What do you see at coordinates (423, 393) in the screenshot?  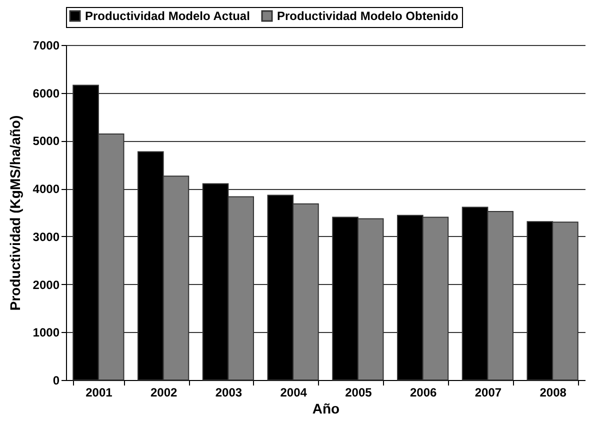 I see `x-tick-label: 2006` at bounding box center [423, 393].